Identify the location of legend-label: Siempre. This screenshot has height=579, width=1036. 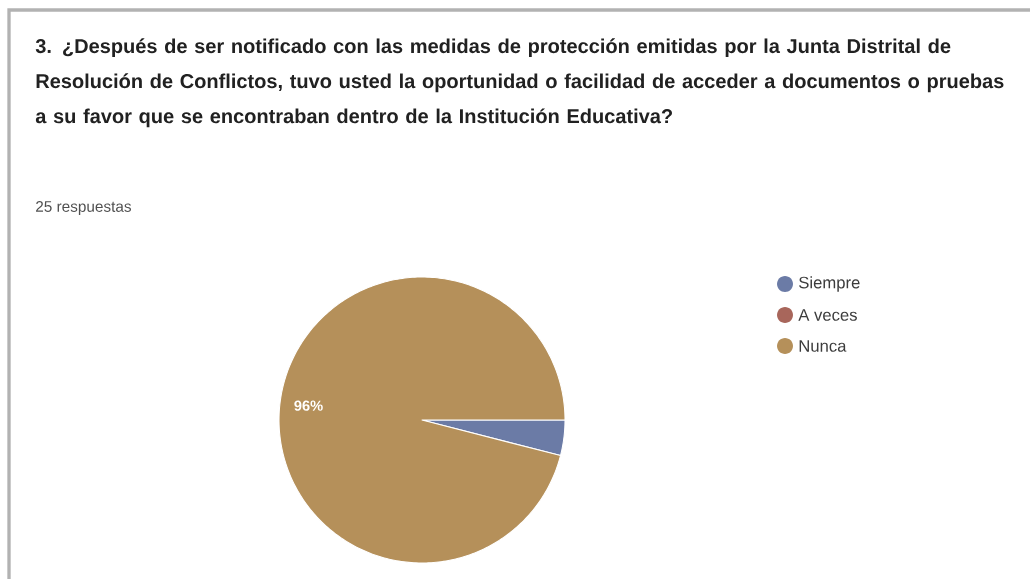
(829, 284).